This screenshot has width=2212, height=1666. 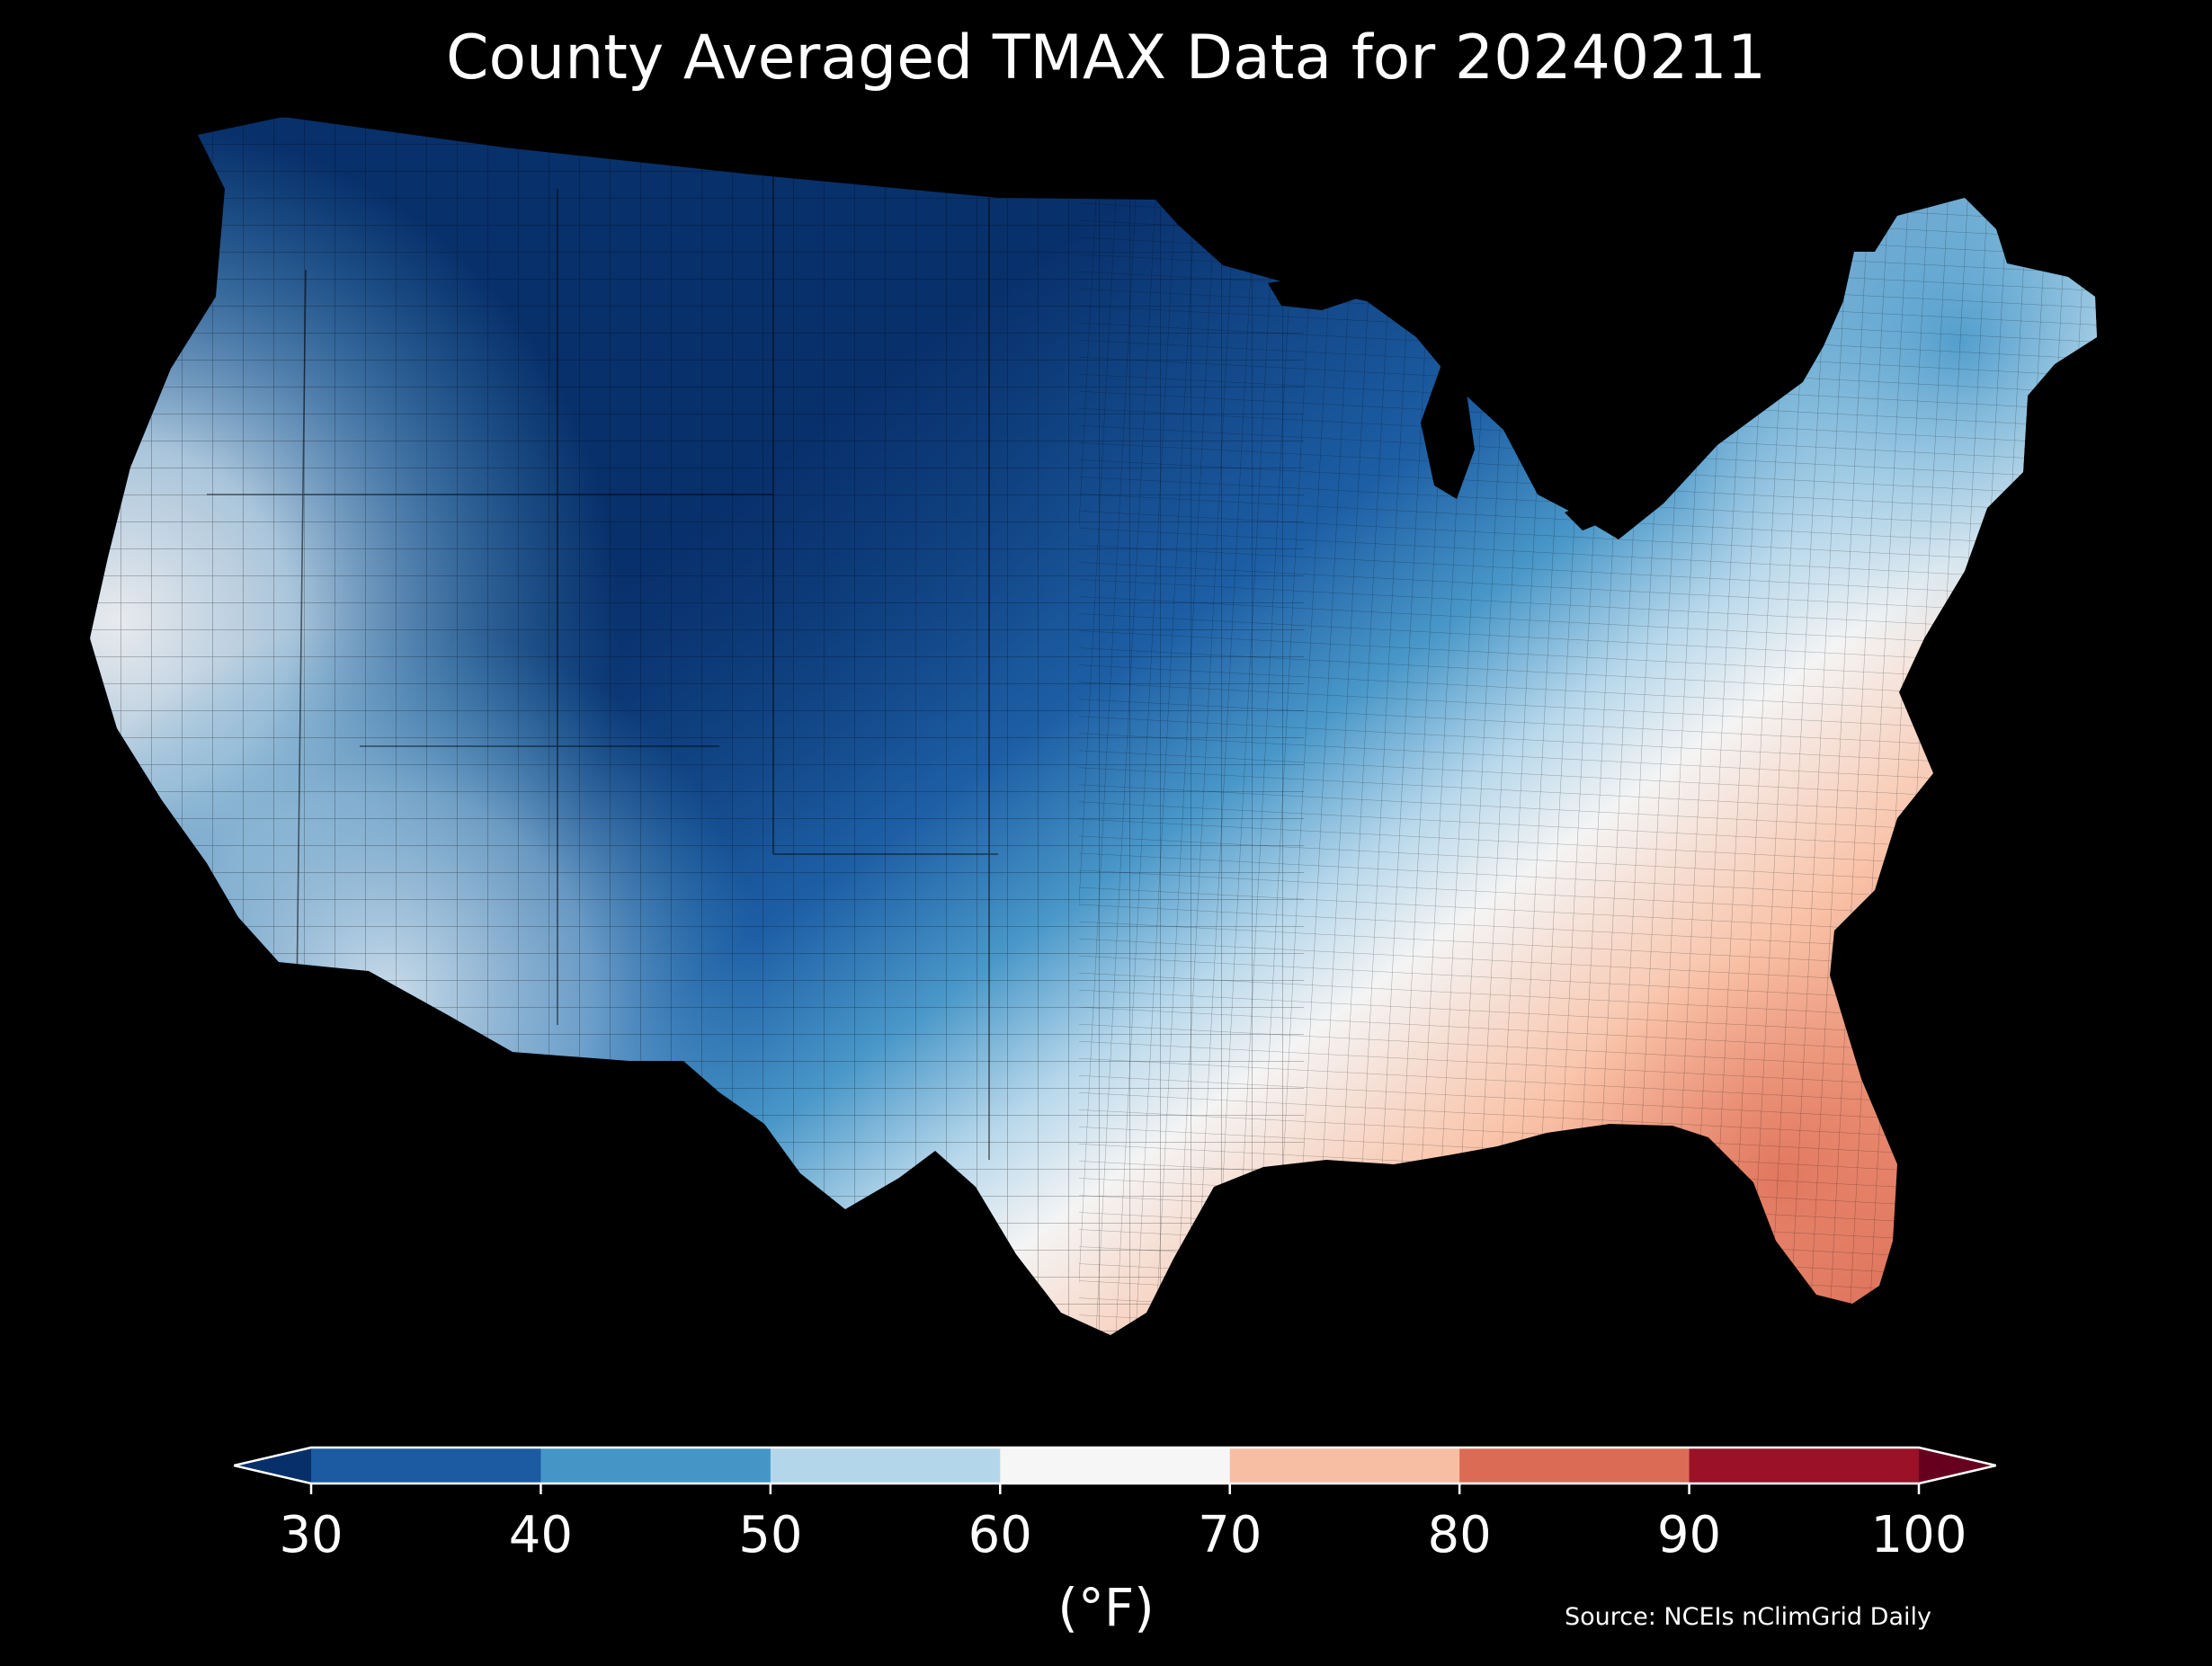 I want to click on colorbar-tick-label: 90, so click(x=1689, y=1535).